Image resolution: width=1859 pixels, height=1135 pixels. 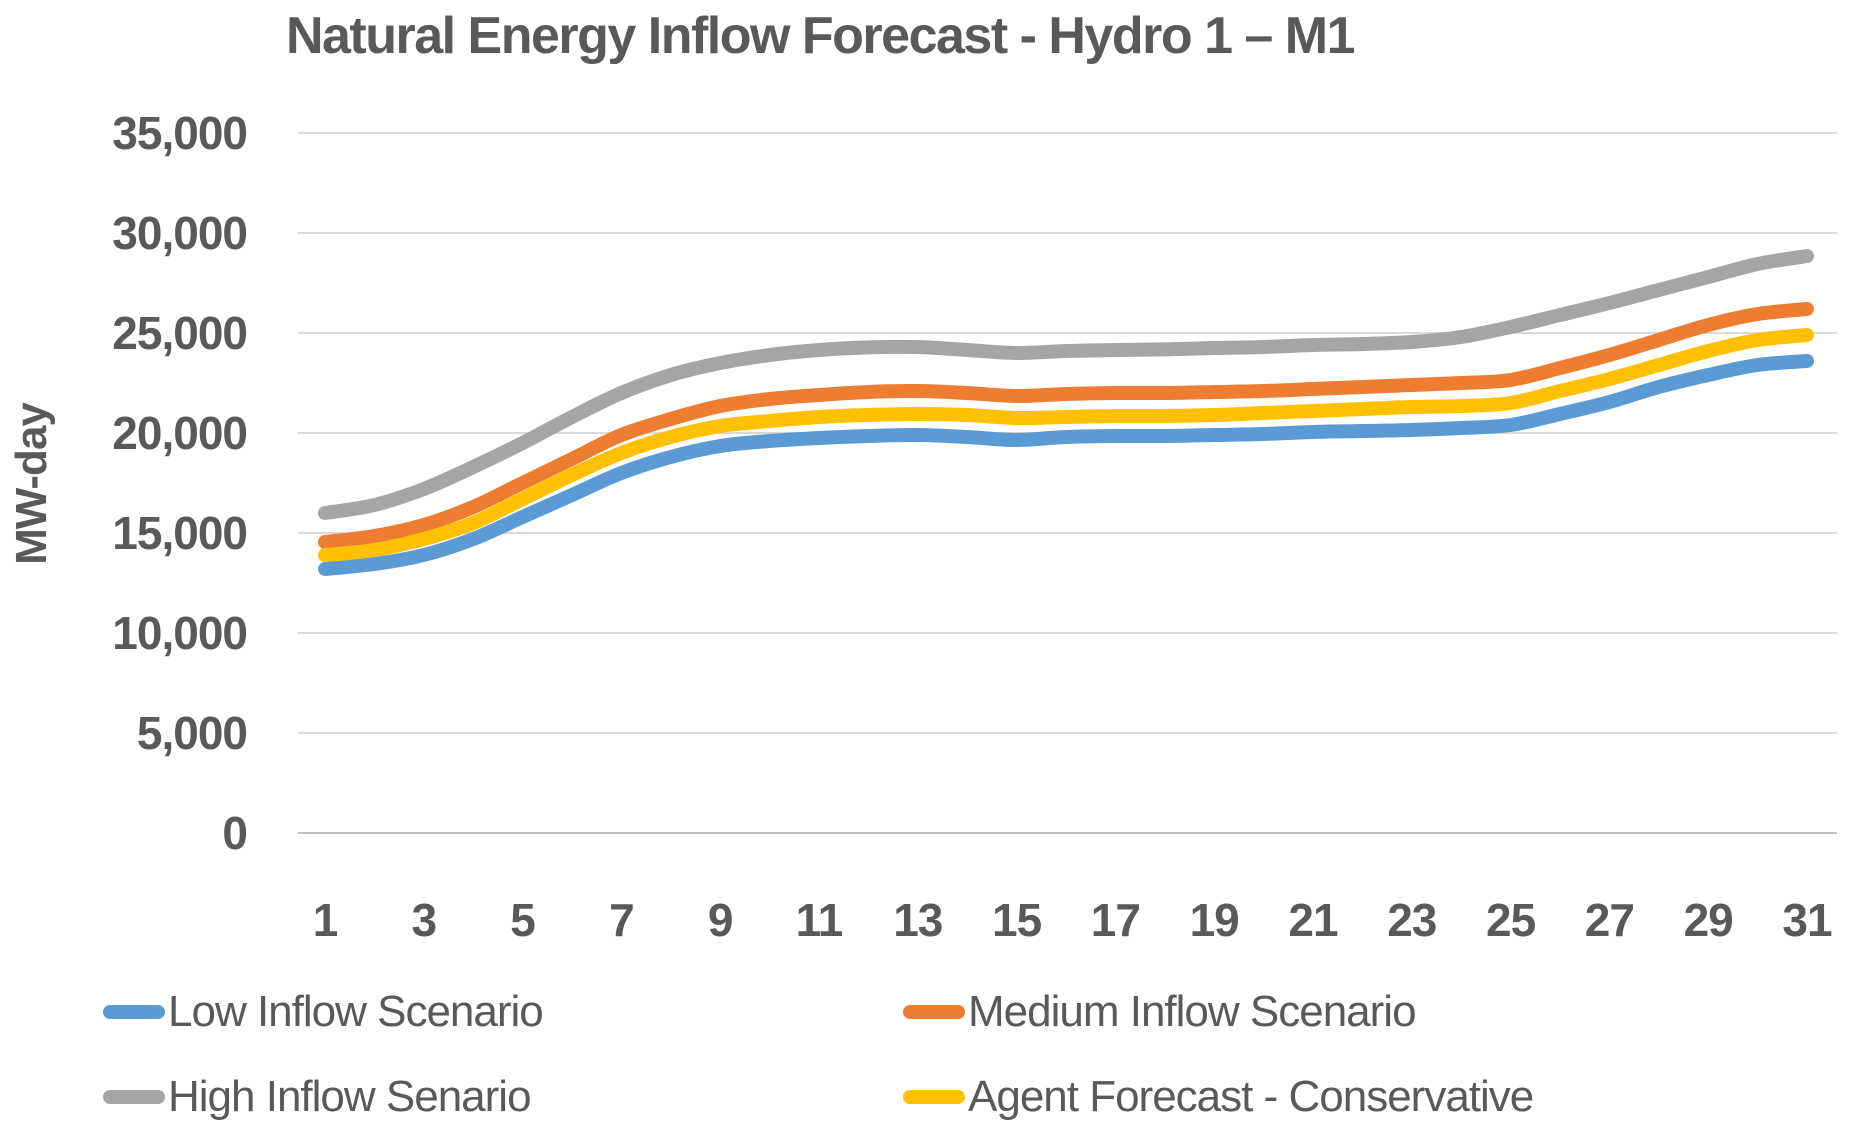 What do you see at coordinates (134, 1012) in the screenshot?
I see `legend-line-swatch-blue` at bounding box center [134, 1012].